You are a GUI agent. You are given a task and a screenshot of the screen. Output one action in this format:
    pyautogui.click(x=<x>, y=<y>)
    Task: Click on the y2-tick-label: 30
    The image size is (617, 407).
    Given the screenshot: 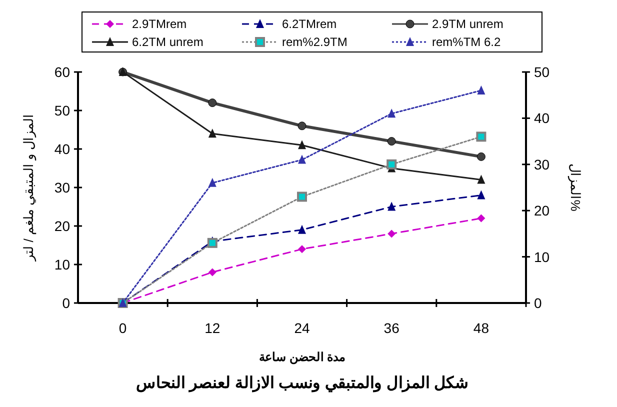 What is the action you would take?
    pyautogui.click(x=542, y=164)
    